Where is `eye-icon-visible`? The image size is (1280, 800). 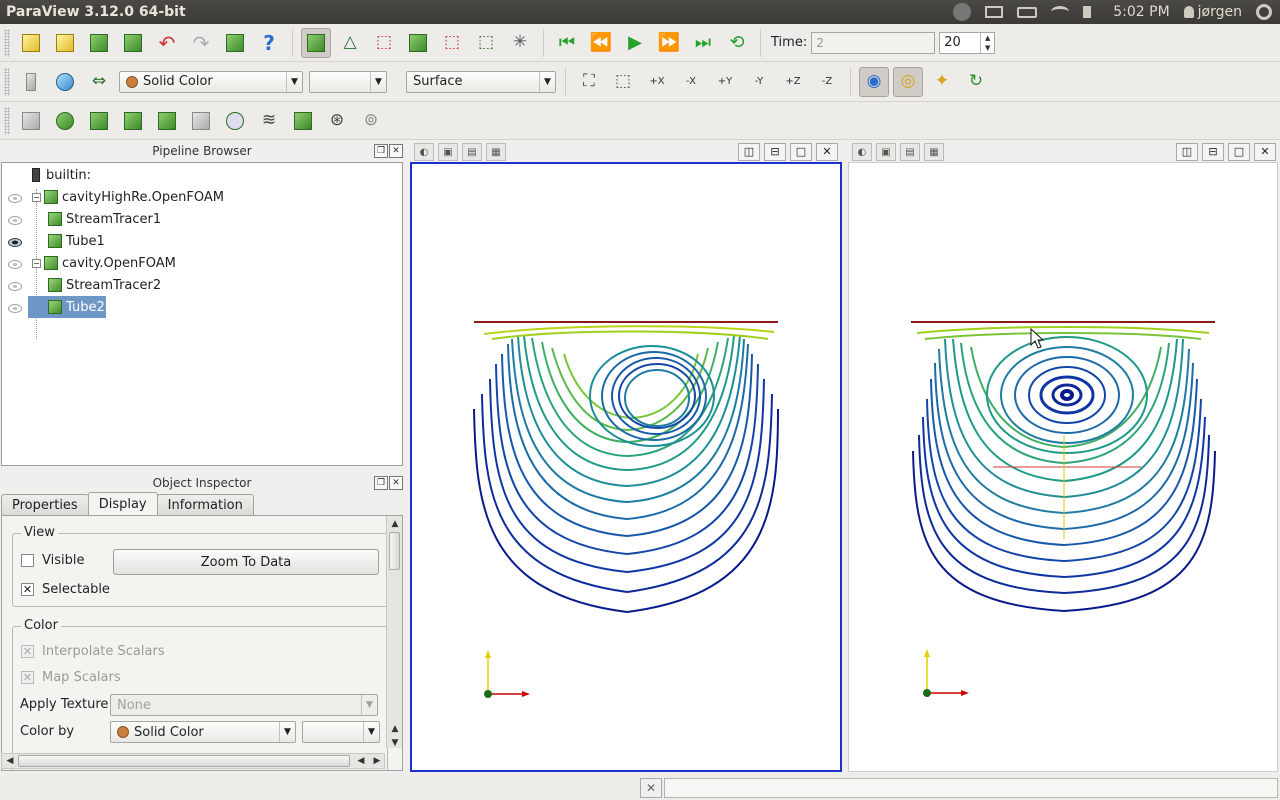
eye-icon-visible is located at coordinates (15, 242).